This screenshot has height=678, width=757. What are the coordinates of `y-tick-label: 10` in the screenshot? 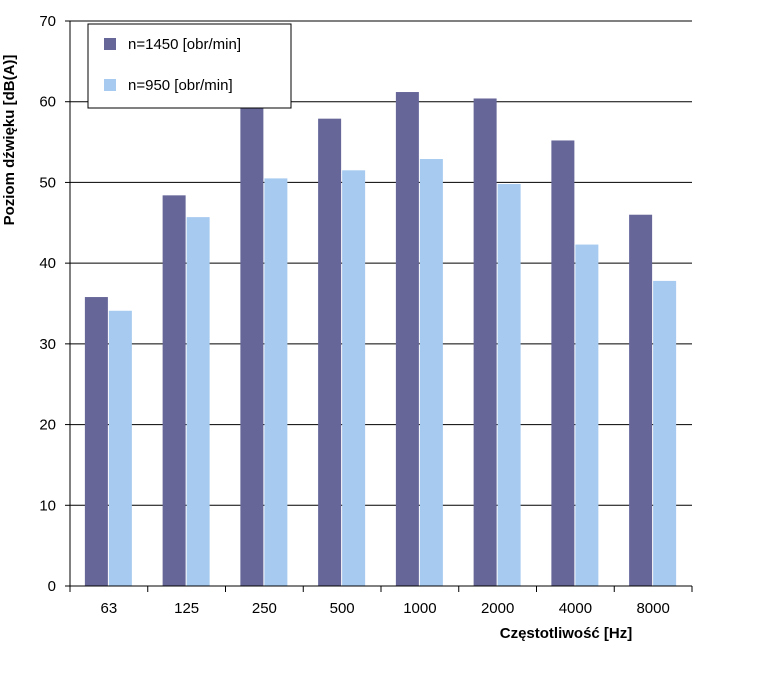 It's located at (47, 505).